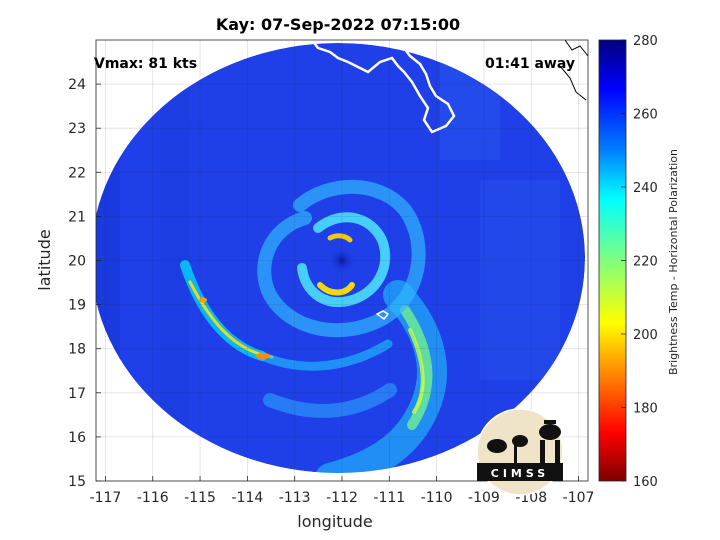 Image resolution: width=720 pixels, height=540 pixels. I want to click on socorro-island, so click(382, 315).